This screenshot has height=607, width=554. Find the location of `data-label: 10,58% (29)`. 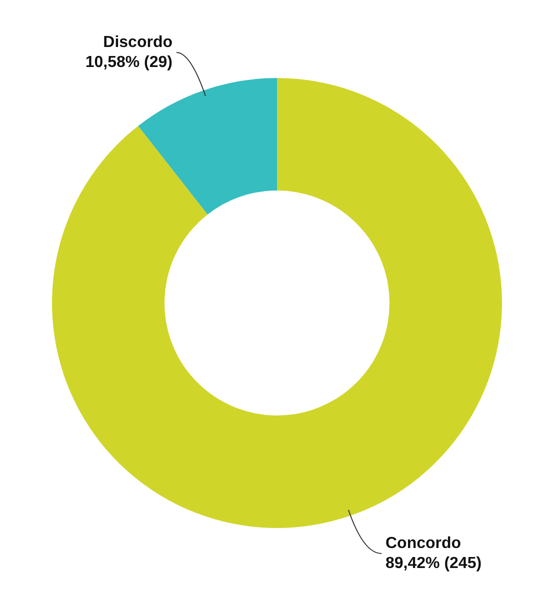

data-label: 10,58% (29) is located at coordinates (128, 62).